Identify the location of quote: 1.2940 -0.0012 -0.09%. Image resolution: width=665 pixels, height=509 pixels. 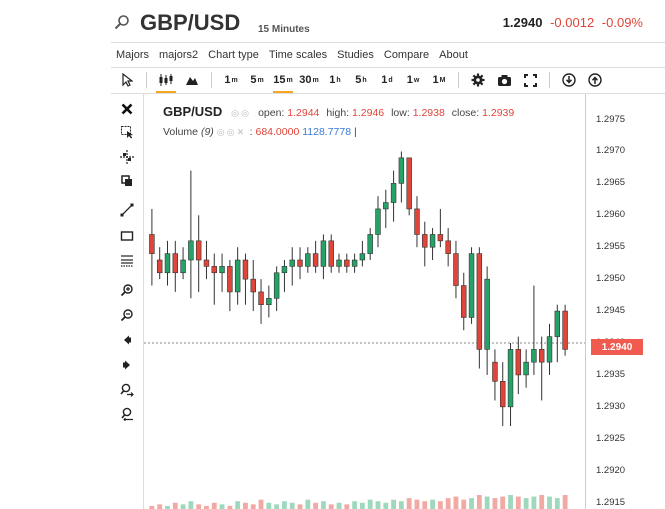
(573, 22).